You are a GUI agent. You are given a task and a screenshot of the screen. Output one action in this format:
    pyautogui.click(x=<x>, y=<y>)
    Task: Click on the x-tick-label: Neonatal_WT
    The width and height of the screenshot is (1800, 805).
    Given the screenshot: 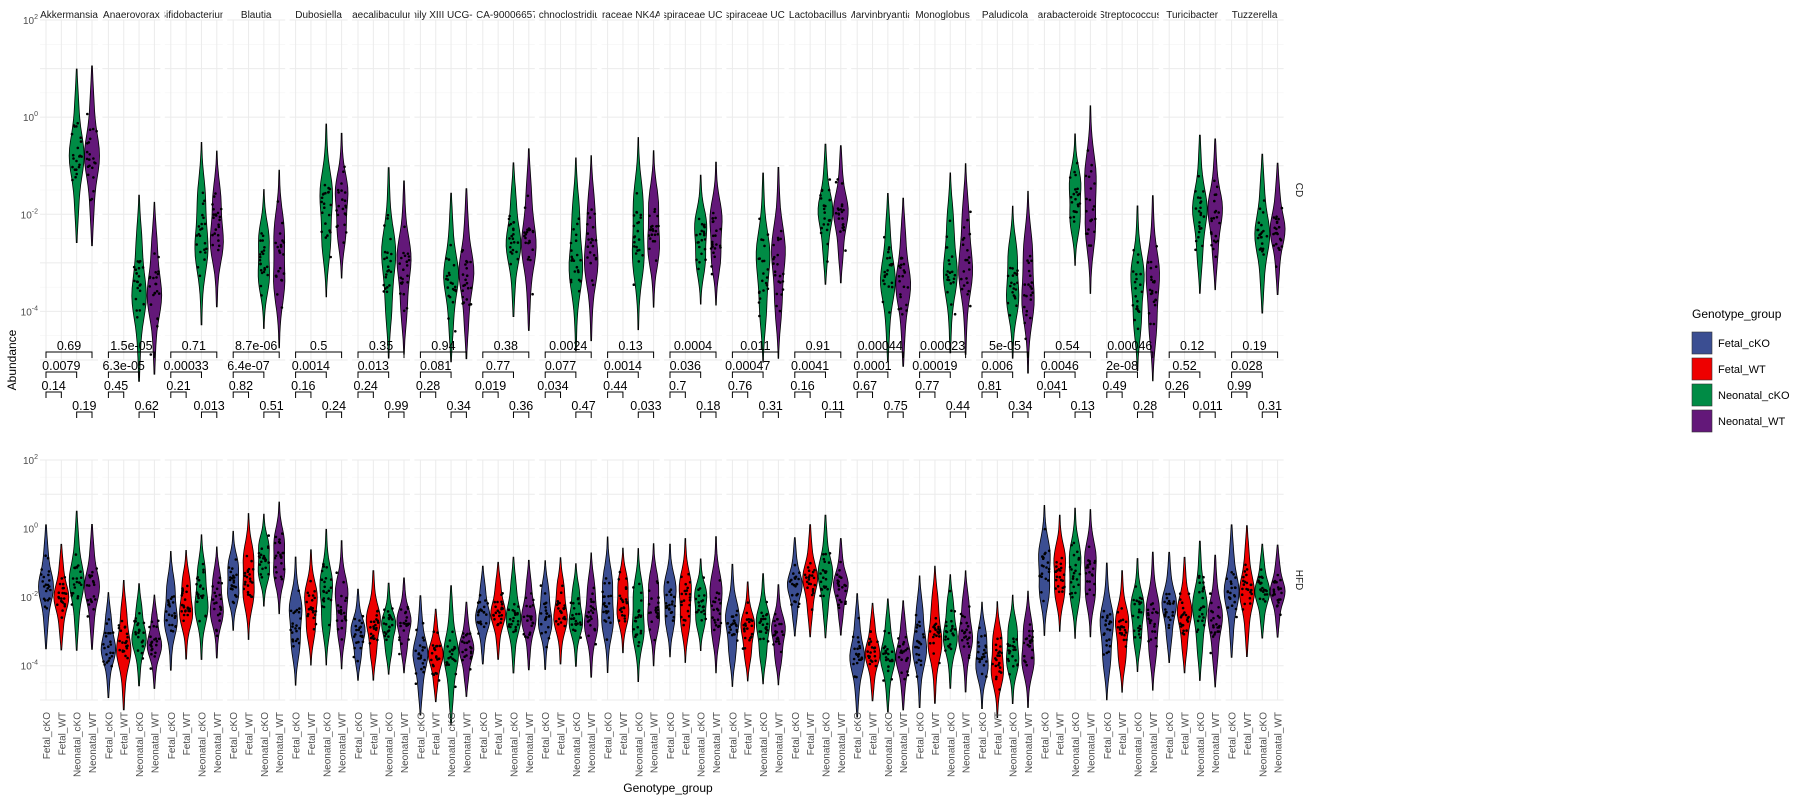 What is the action you would take?
    pyautogui.click(x=717, y=742)
    